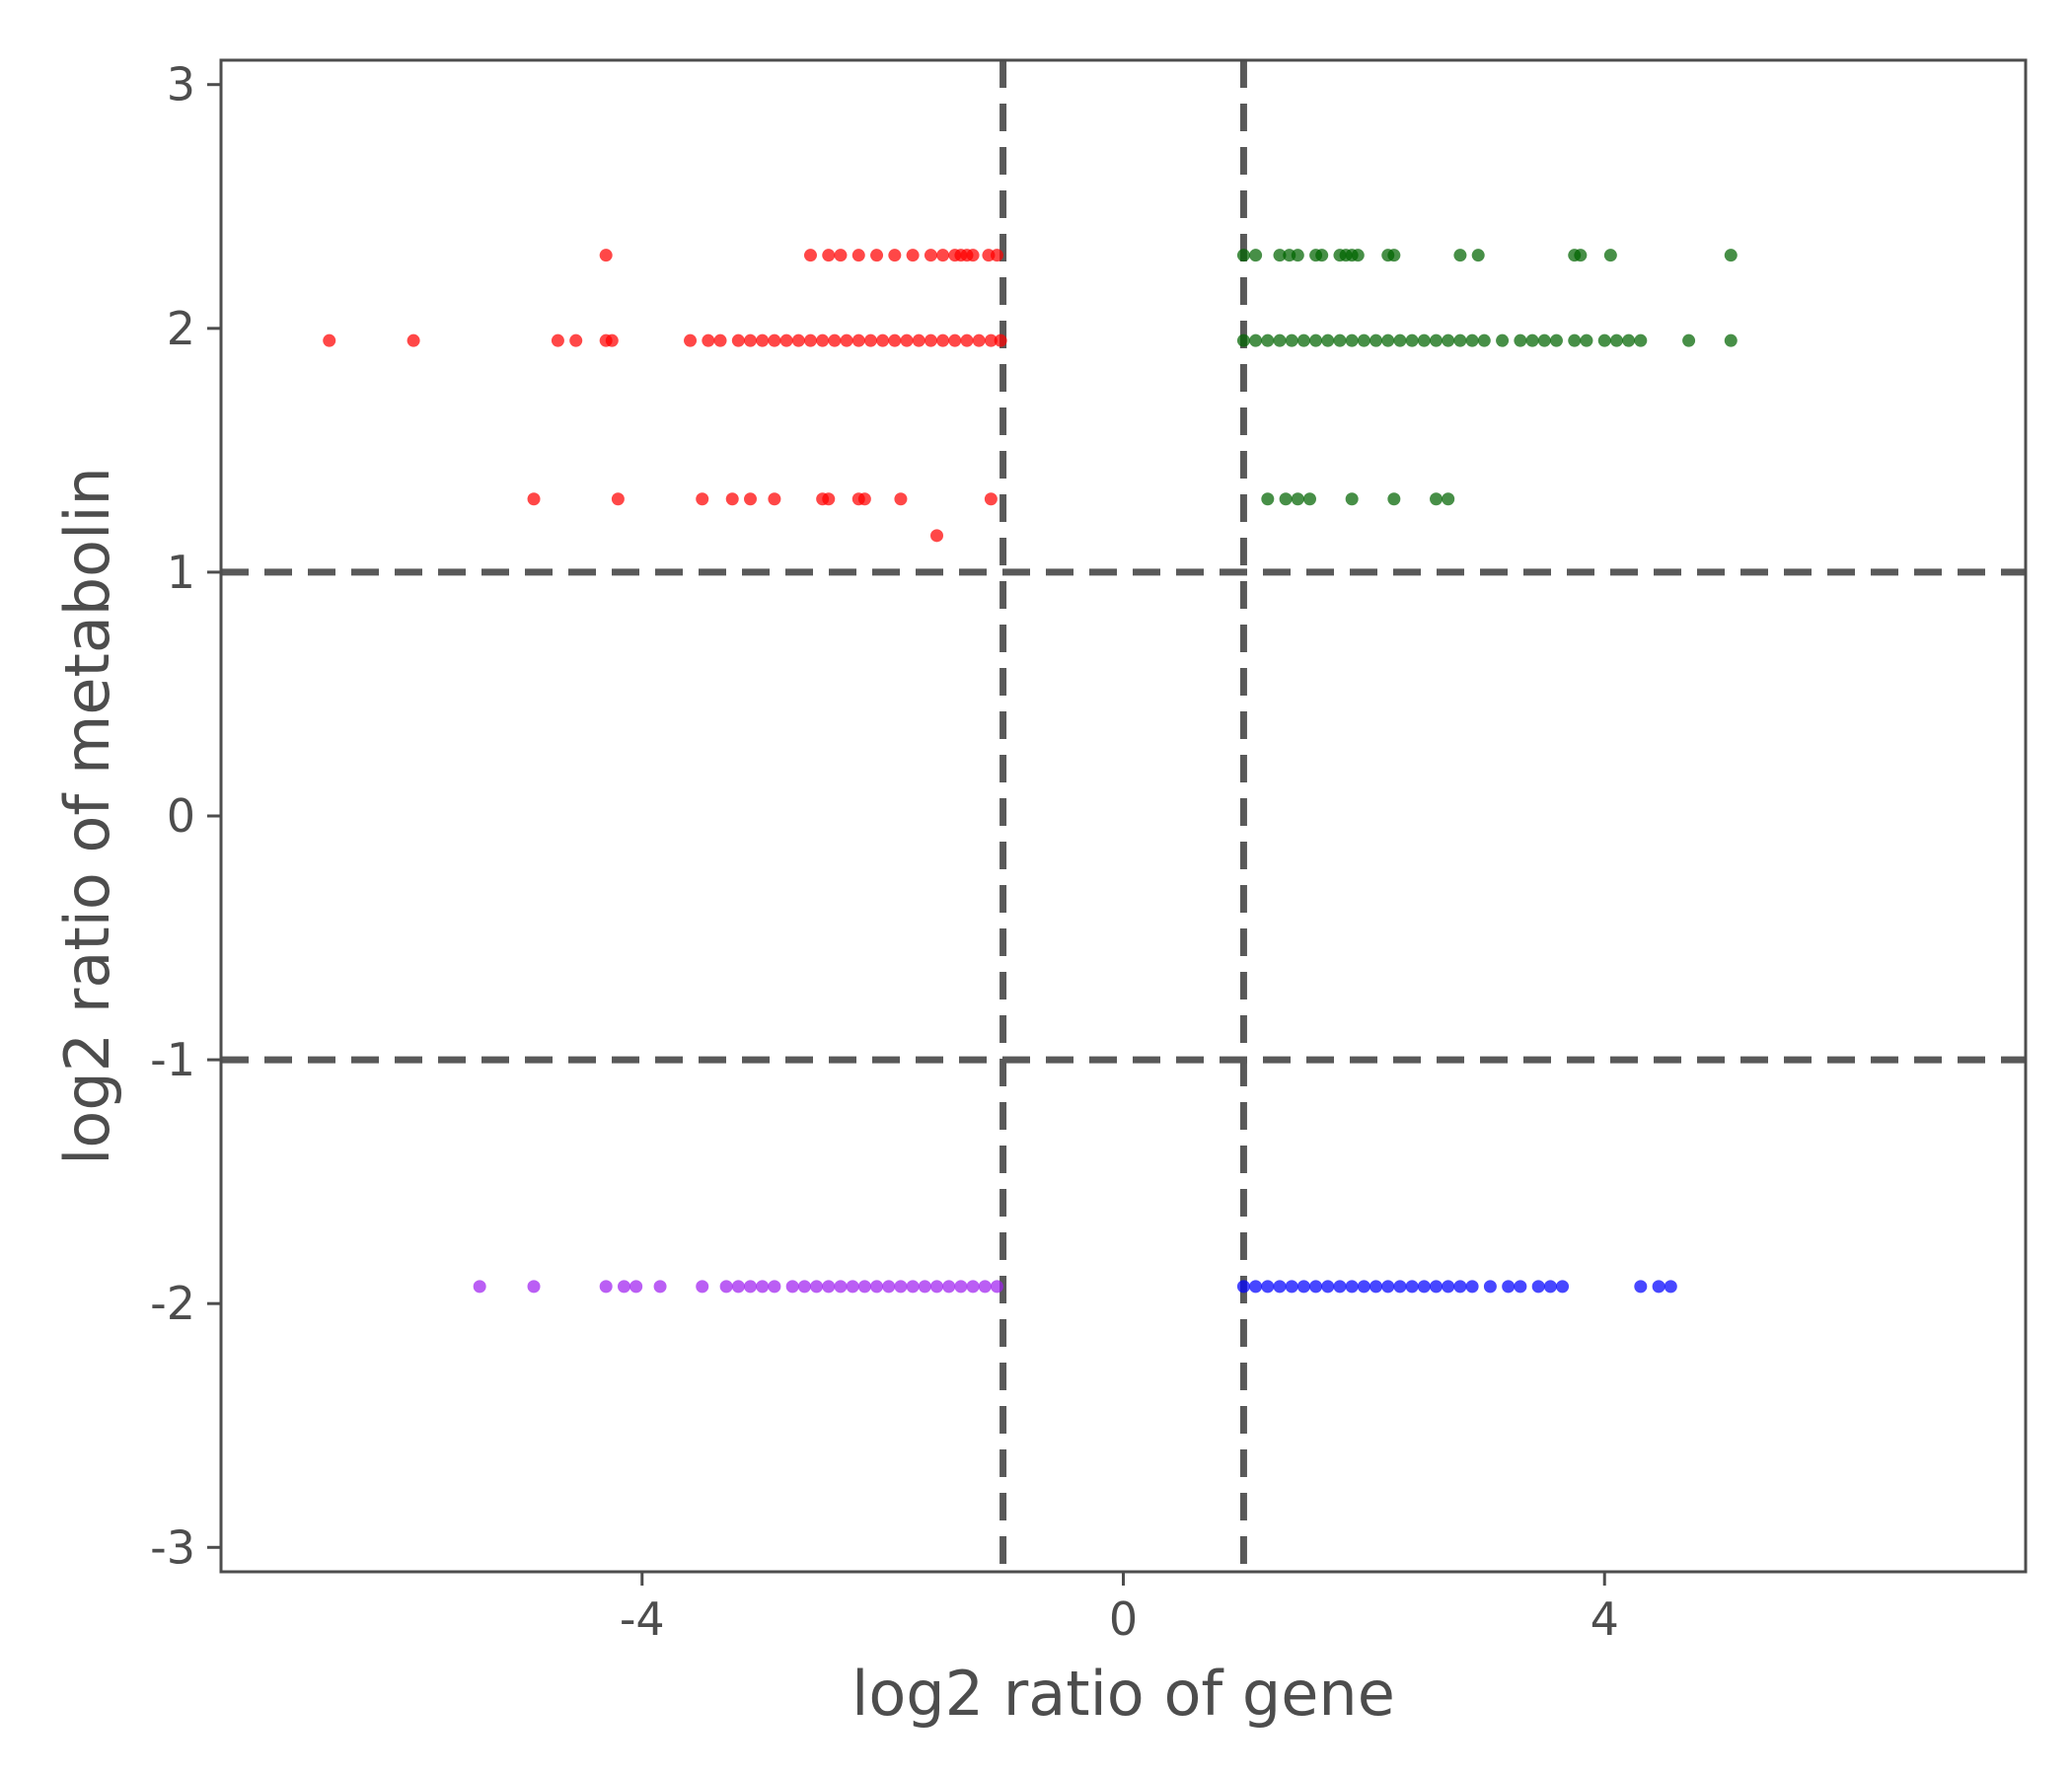  Describe the element at coordinates (665, 396) in the screenshot. I see `series-group` at that location.